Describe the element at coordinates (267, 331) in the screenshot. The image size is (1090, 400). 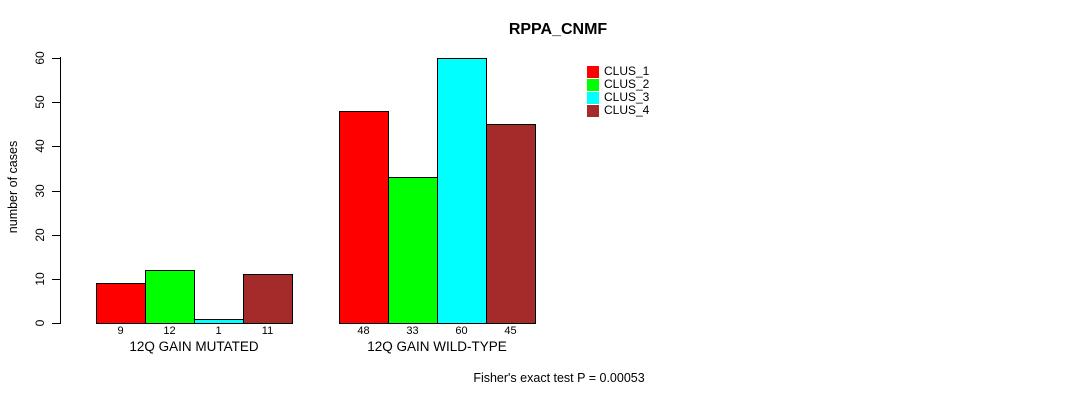
I see `bar-value-label: 11` at that location.